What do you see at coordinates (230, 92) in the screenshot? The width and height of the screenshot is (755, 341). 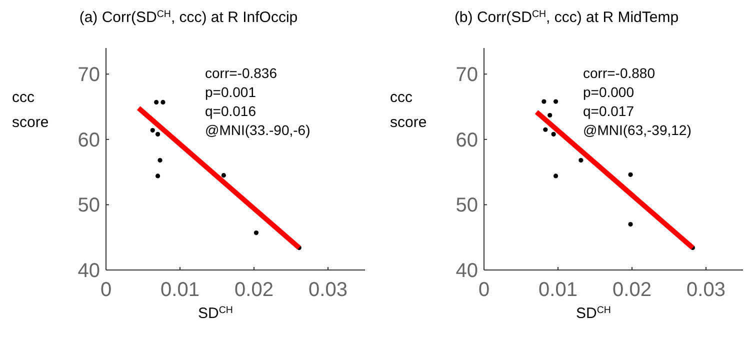 I see `annotation: p=0.001` at bounding box center [230, 92].